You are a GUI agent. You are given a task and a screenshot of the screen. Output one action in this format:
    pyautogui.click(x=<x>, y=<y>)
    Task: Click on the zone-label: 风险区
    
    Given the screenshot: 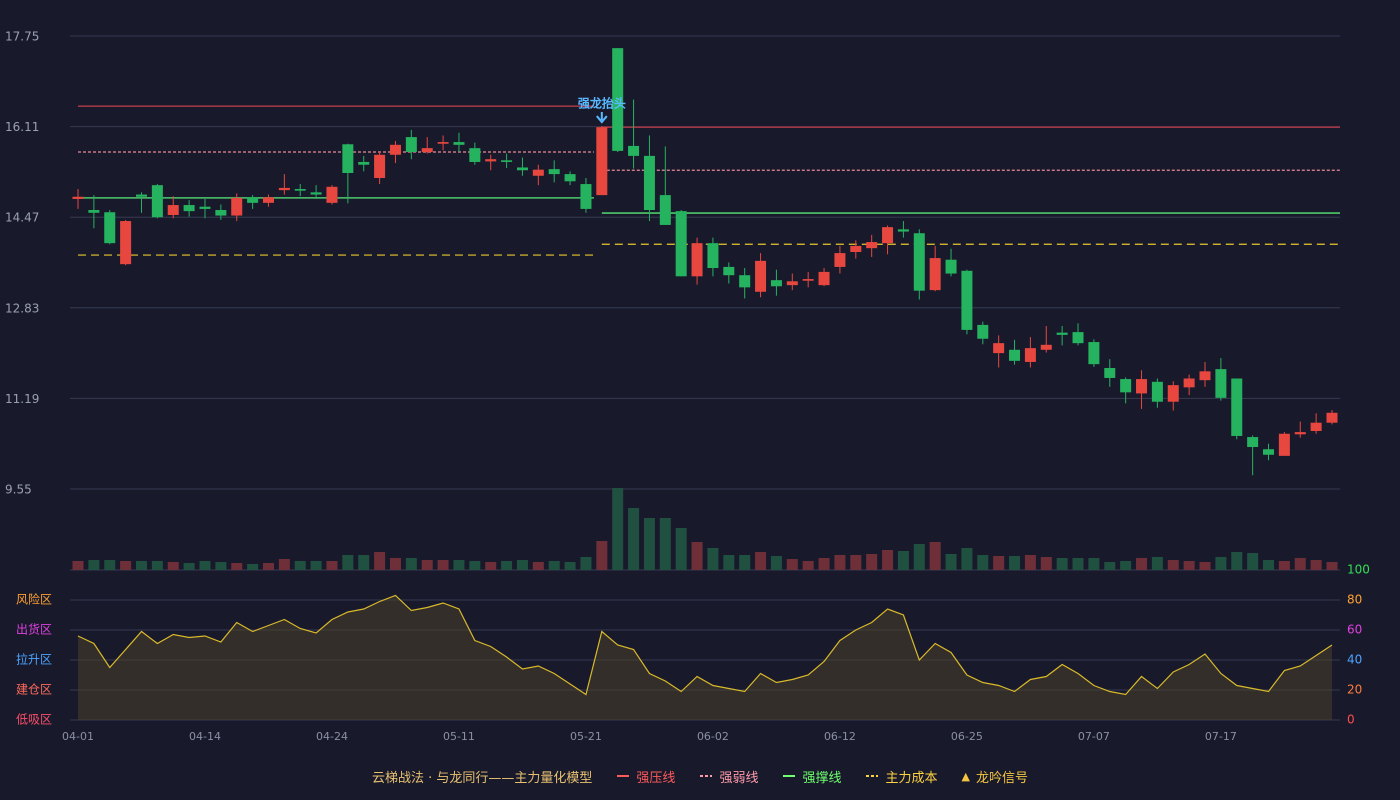 What is the action you would take?
    pyautogui.click(x=34, y=599)
    